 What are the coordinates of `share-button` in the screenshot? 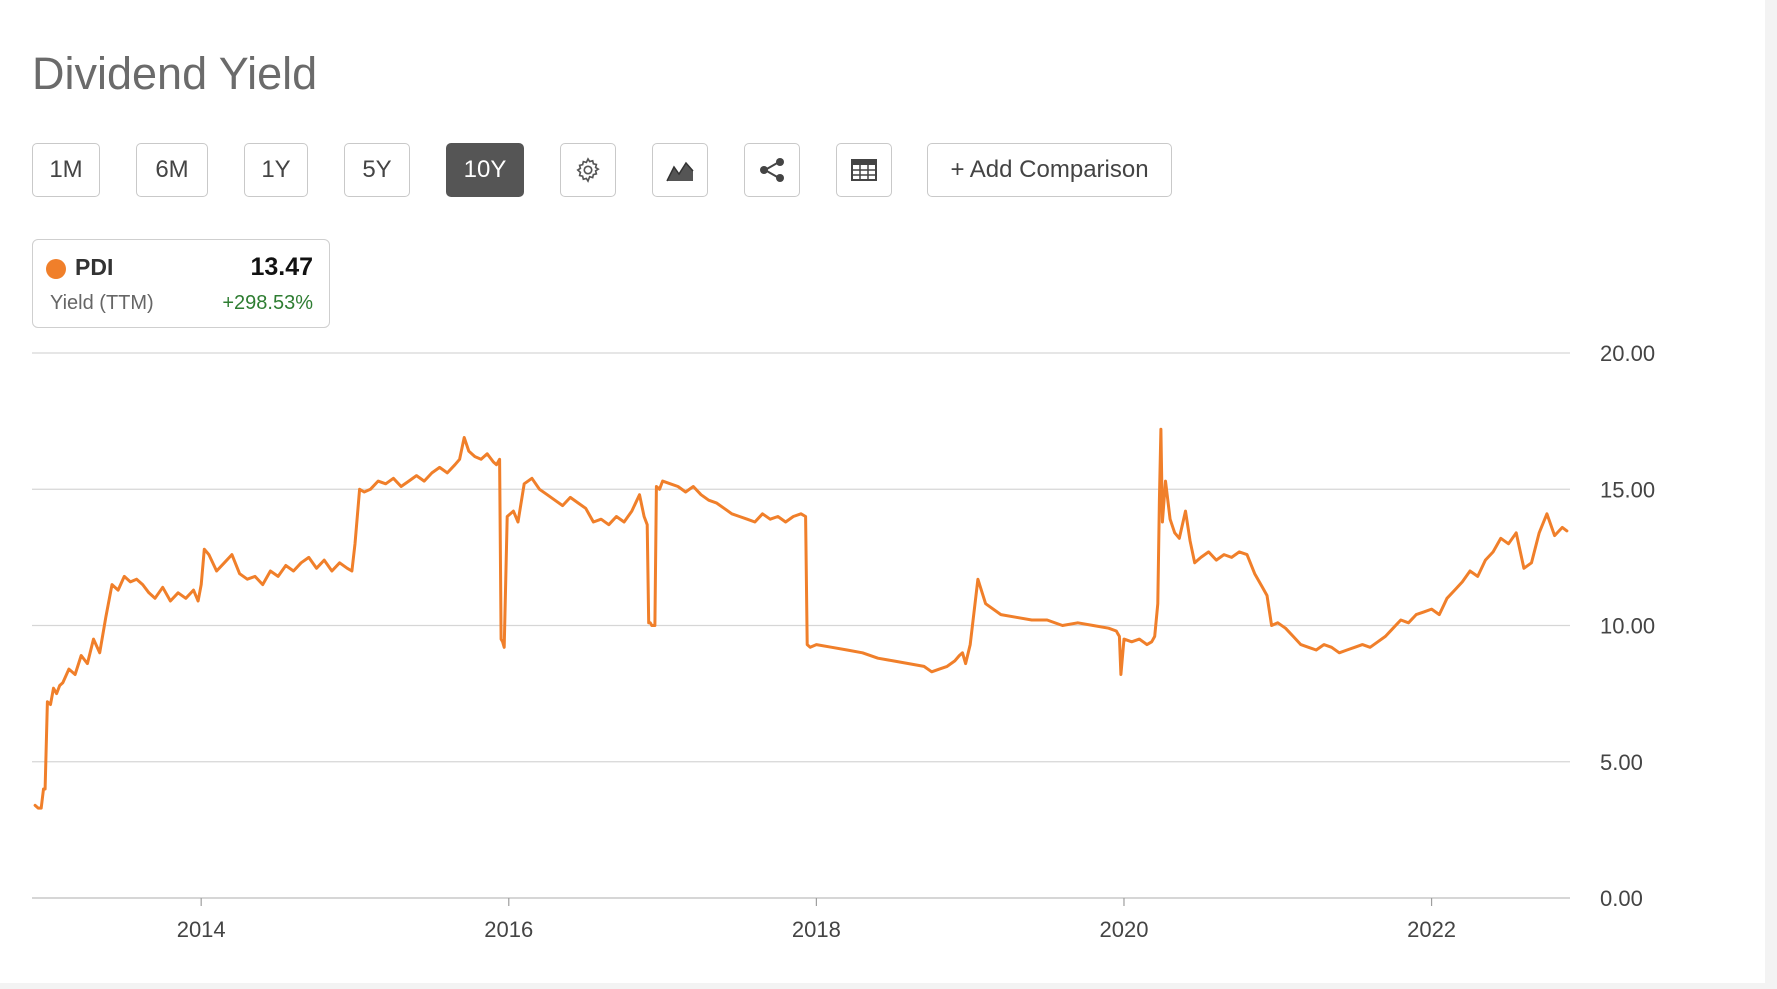 It's located at (772, 170).